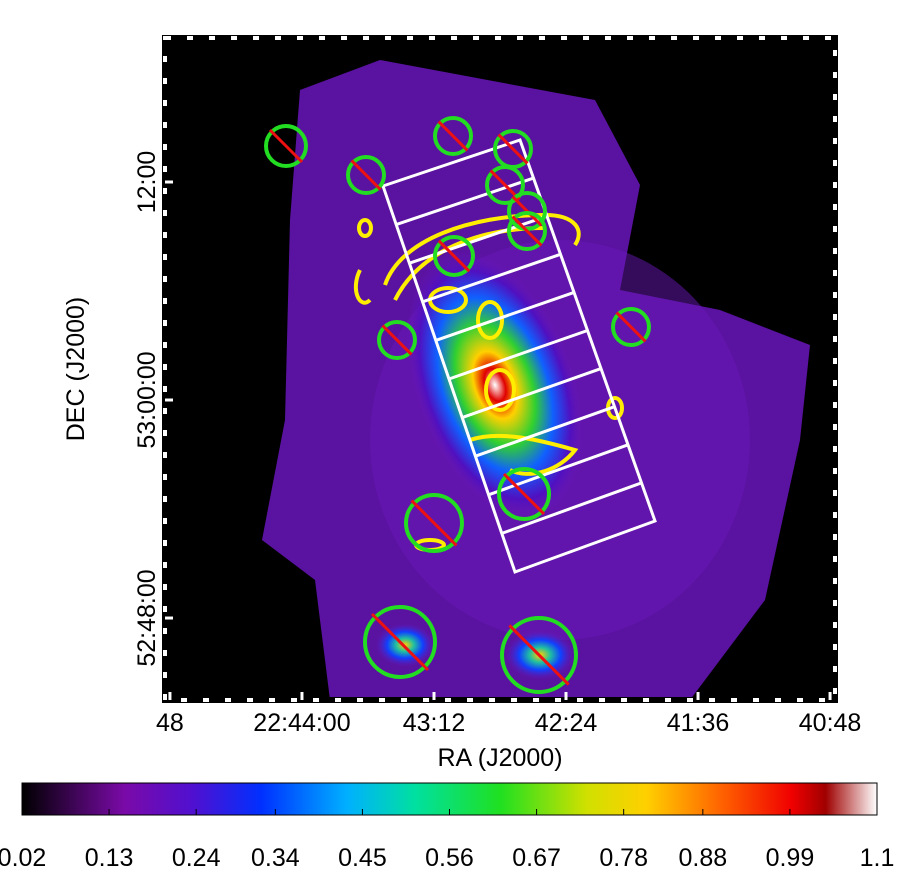  Describe the element at coordinates (196, 858) in the screenshot. I see `colorbar-tick-label: 0.24` at that location.